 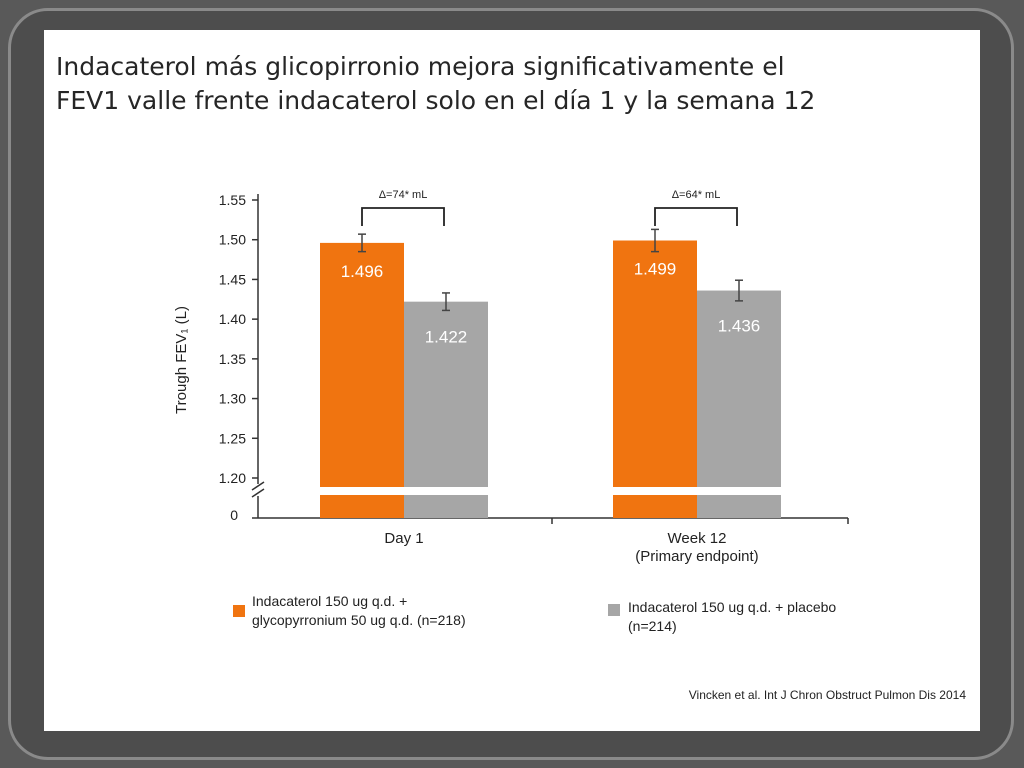 I want to click on legend-swatch-placebo, so click(x=614, y=610).